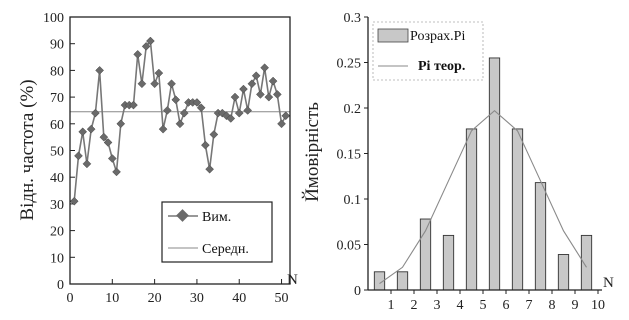  Describe the element at coordinates (57, 71) in the screenshot. I see `left-y-tick-label: 80` at that location.